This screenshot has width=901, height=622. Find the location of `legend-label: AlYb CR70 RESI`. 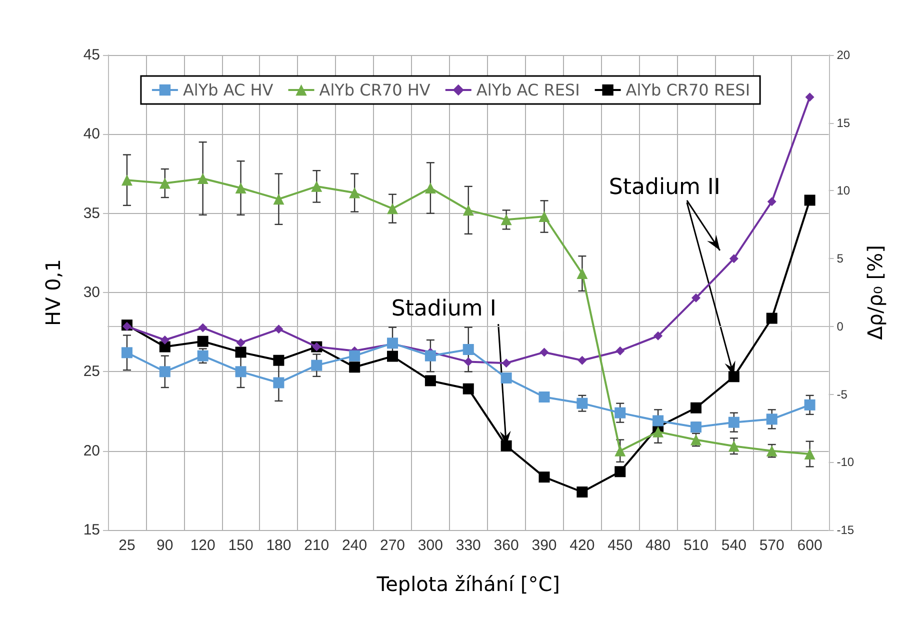

legend-label: AlYb CR70 RESI is located at coordinates (688, 90).